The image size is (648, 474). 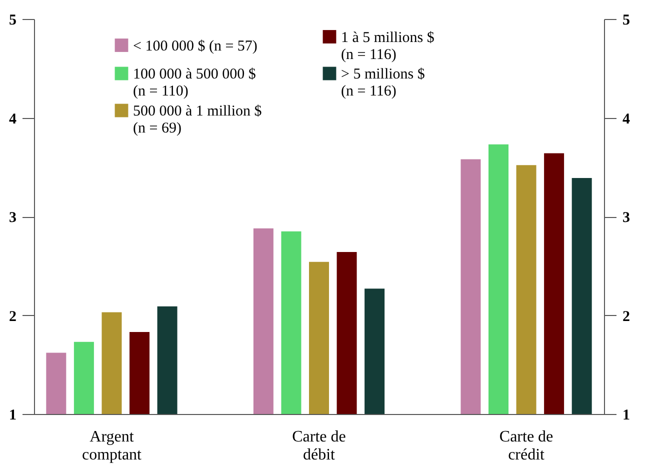 I want to click on y2-tick-label: 5, so click(x=626, y=20).